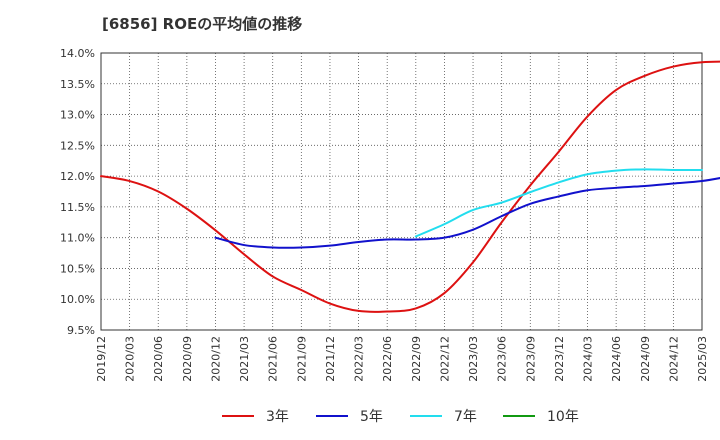 This screenshot has height=440, width=720. I want to click on x-tick-label: 2020/12, so click(215, 359).